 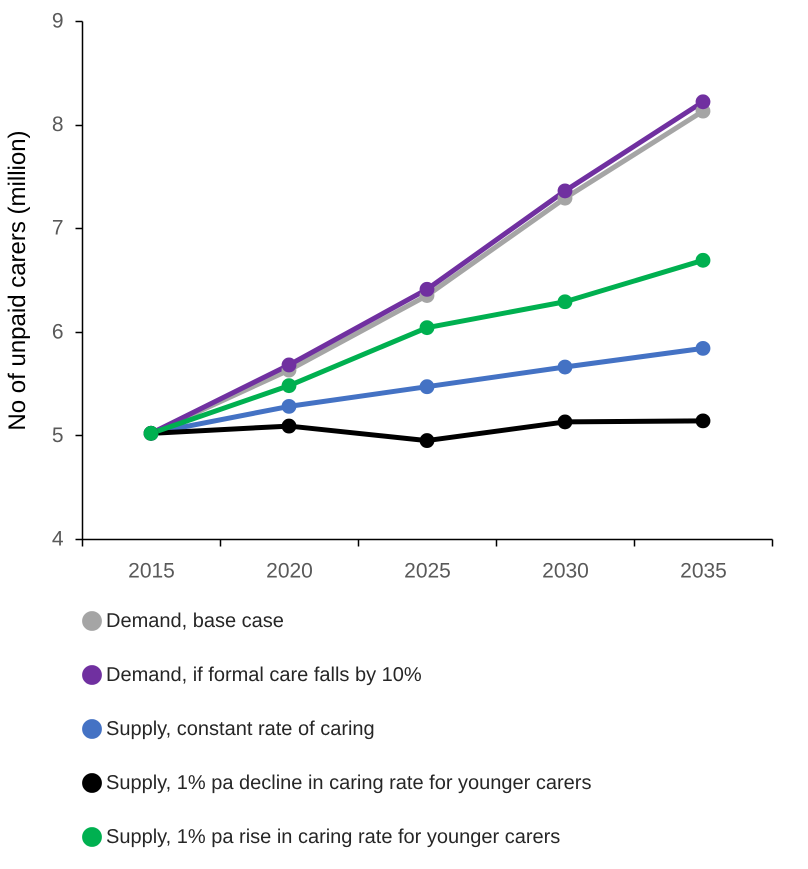 I want to click on x-tick-label: 2020, so click(x=289, y=571).